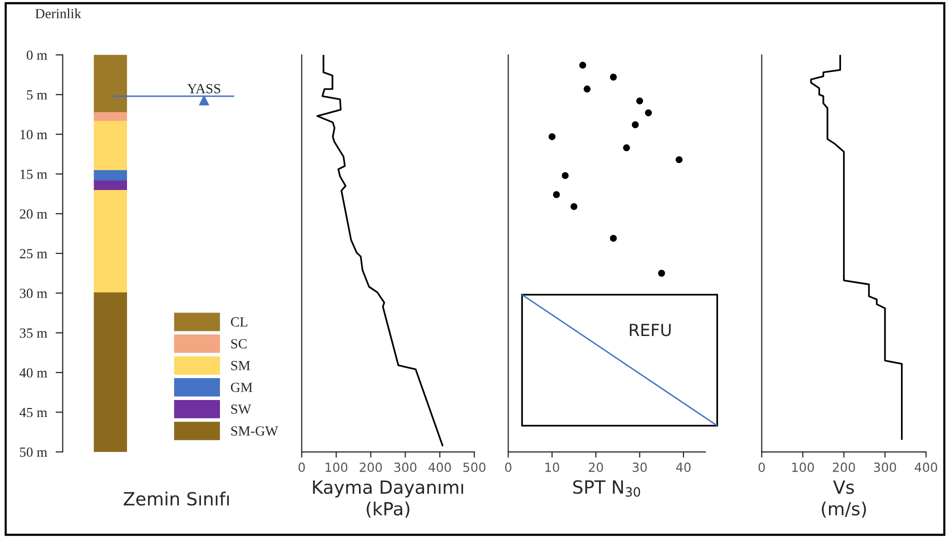  What do you see at coordinates (34, 214) in the screenshot?
I see `y-tick-label: 20 m` at bounding box center [34, 214].